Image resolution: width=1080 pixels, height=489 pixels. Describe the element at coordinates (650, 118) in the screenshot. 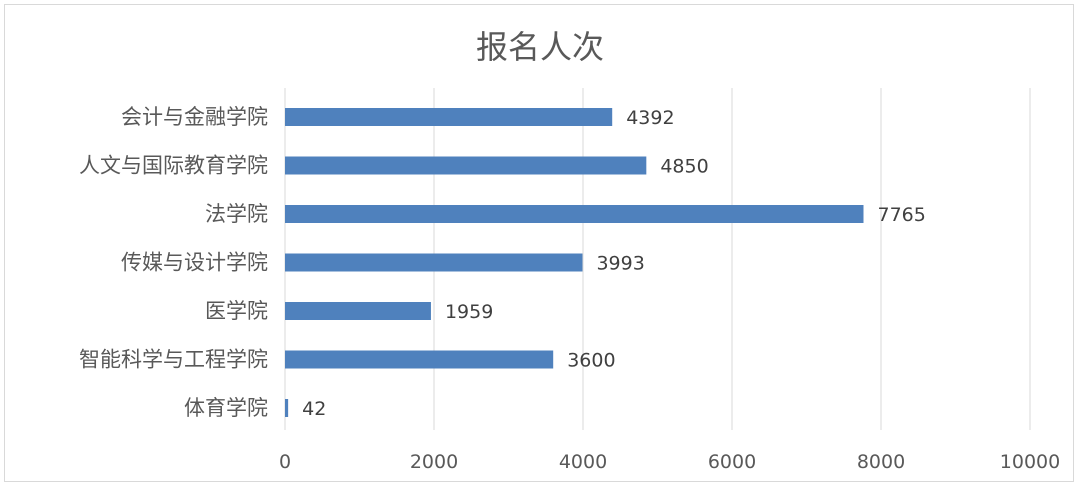

I see `data-label: 4392` at that location.